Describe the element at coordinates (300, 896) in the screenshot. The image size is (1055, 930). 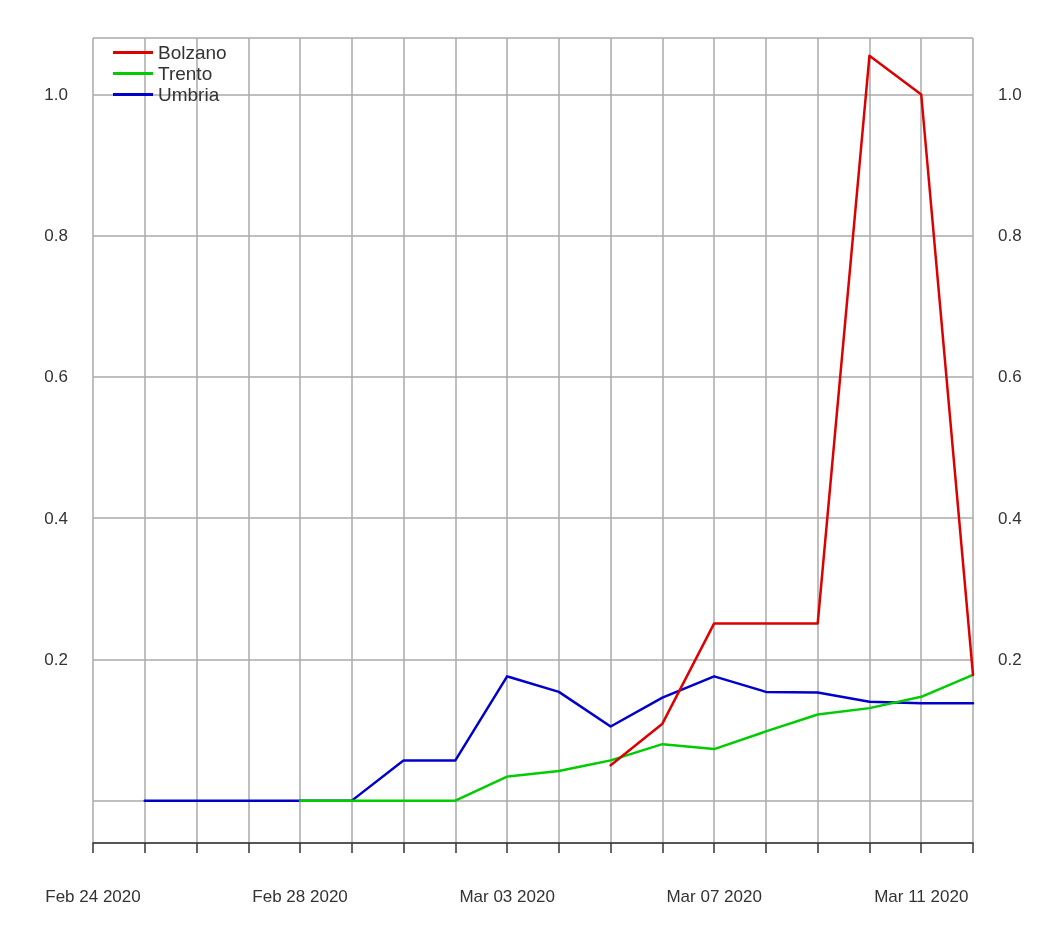
I see `x-tick-label: Feb 28 2020` at that location.